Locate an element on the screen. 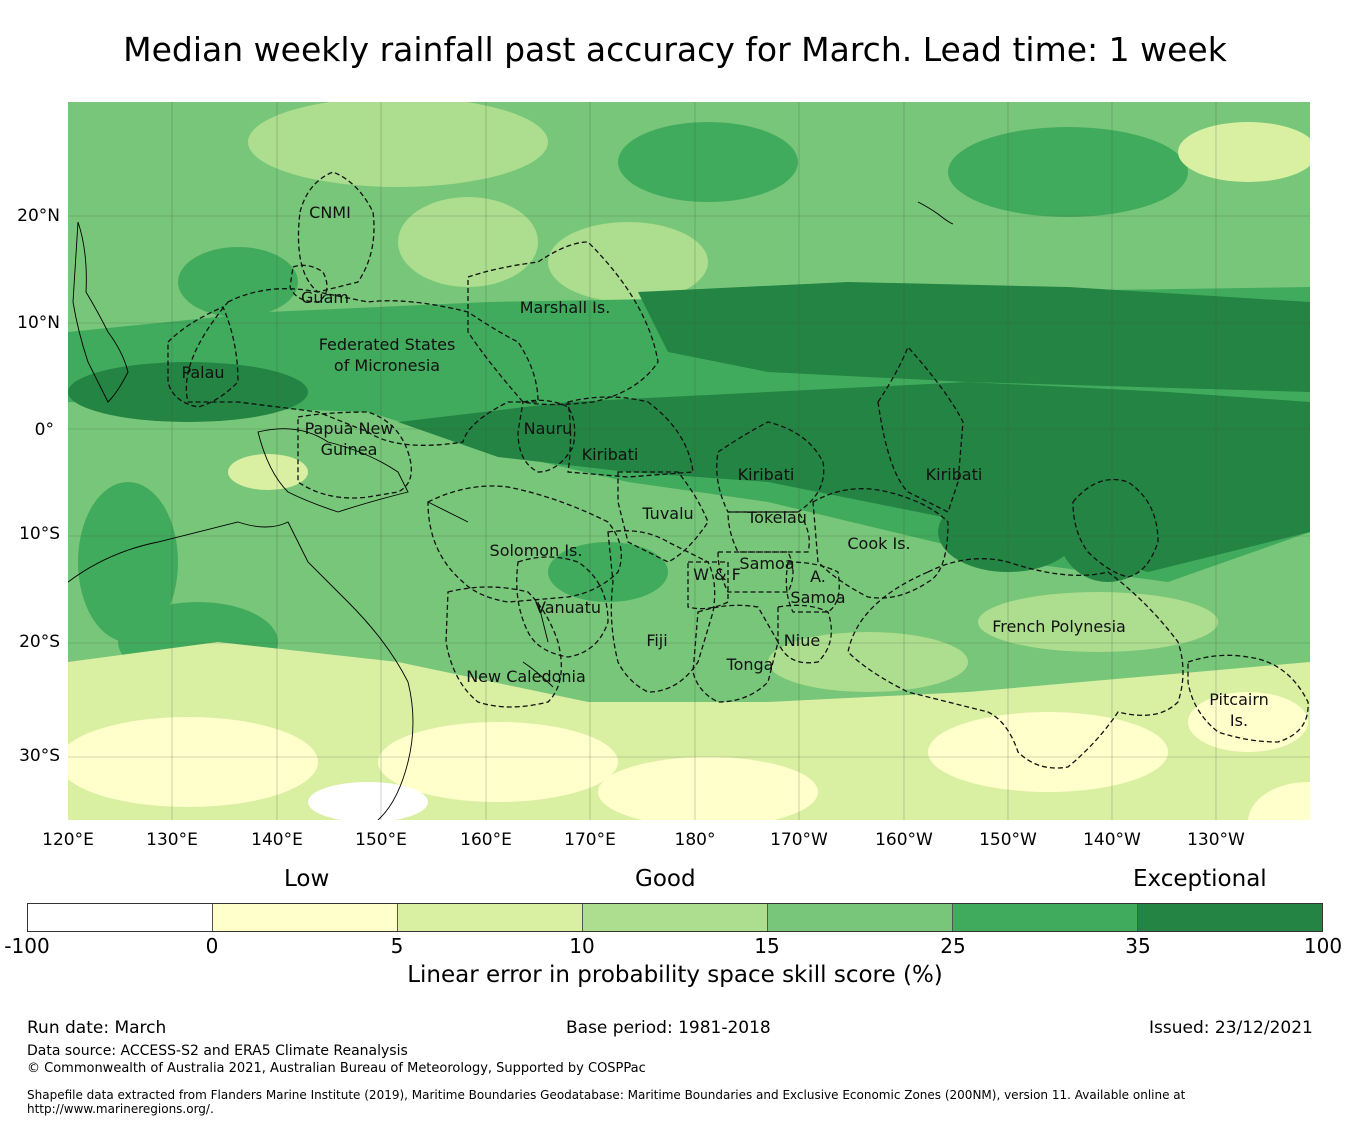 The image size is (1350, 1125). legend-category-exceptional: Exceptional is located at coordinates (1200, 879).